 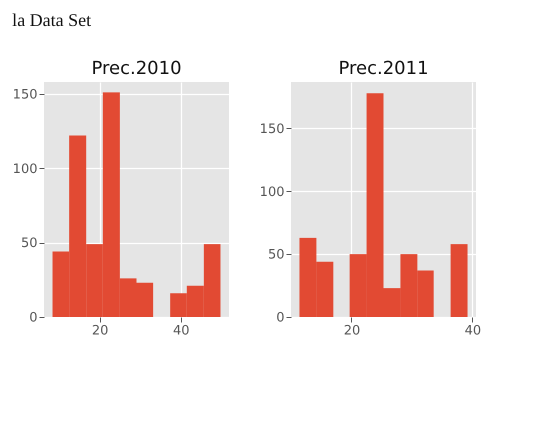 I want to click on text: la Data Set, so click(x=52, y=20).